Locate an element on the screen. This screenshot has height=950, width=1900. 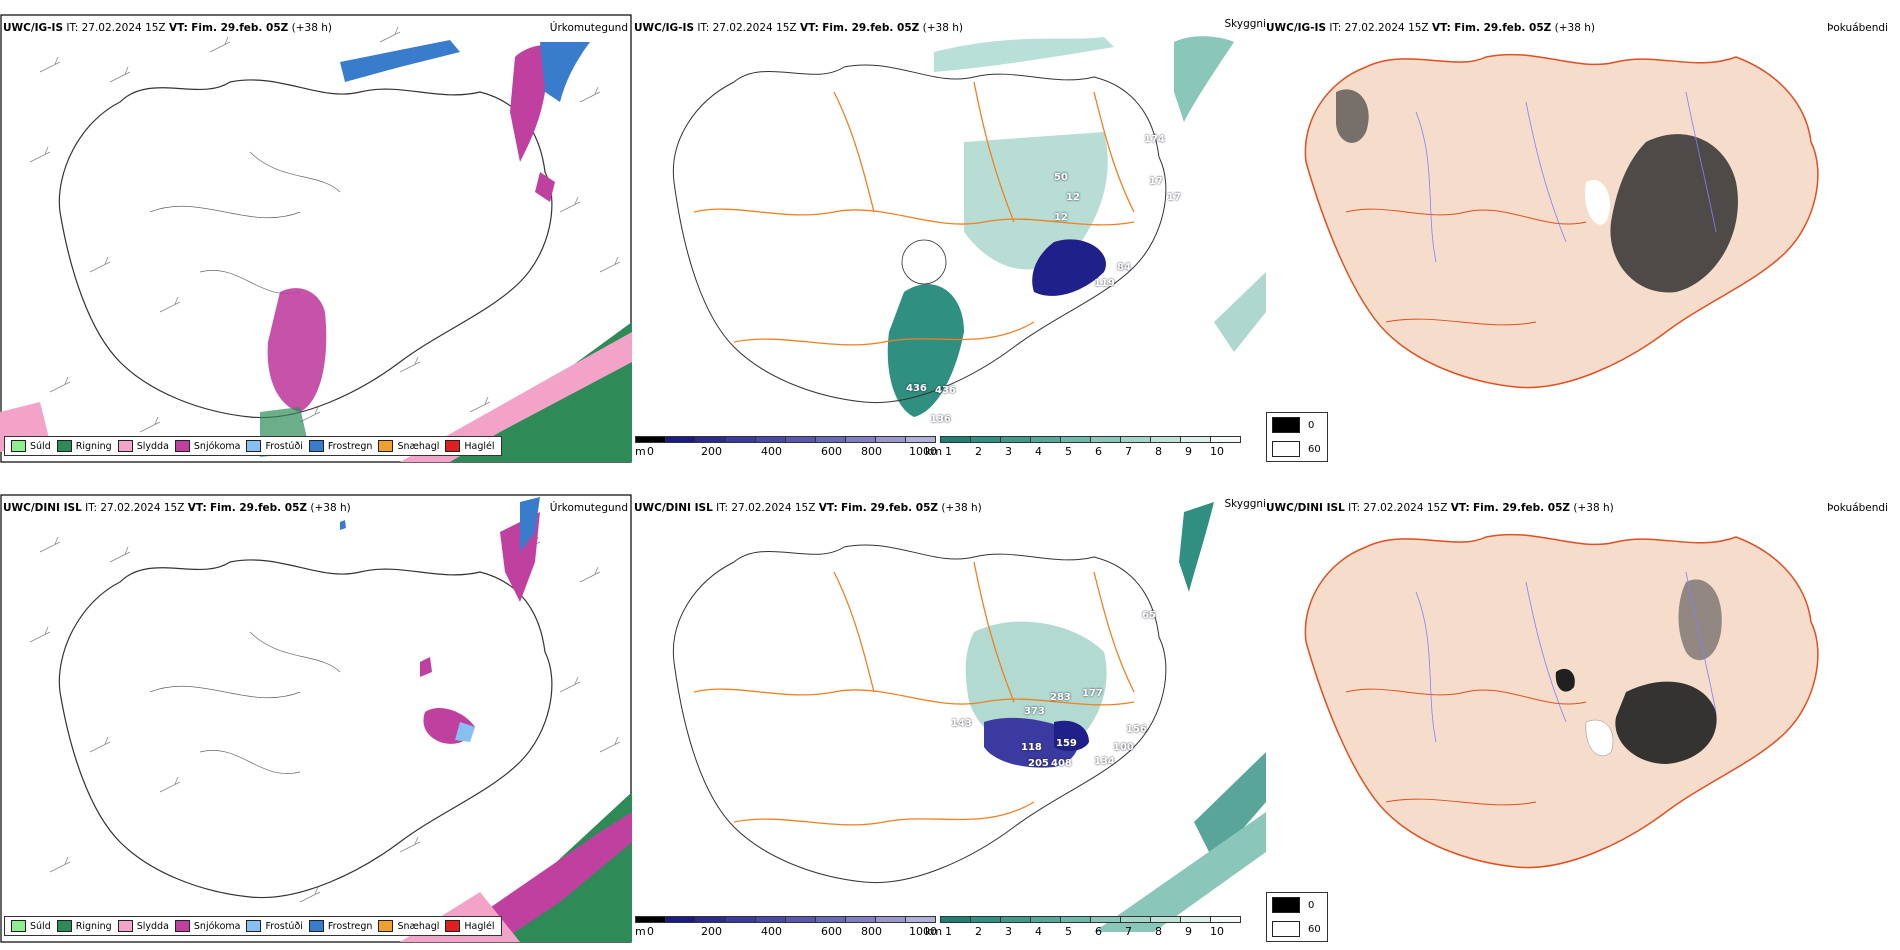
cloud-base-value: 408 is located at coordinates (1061, 763).